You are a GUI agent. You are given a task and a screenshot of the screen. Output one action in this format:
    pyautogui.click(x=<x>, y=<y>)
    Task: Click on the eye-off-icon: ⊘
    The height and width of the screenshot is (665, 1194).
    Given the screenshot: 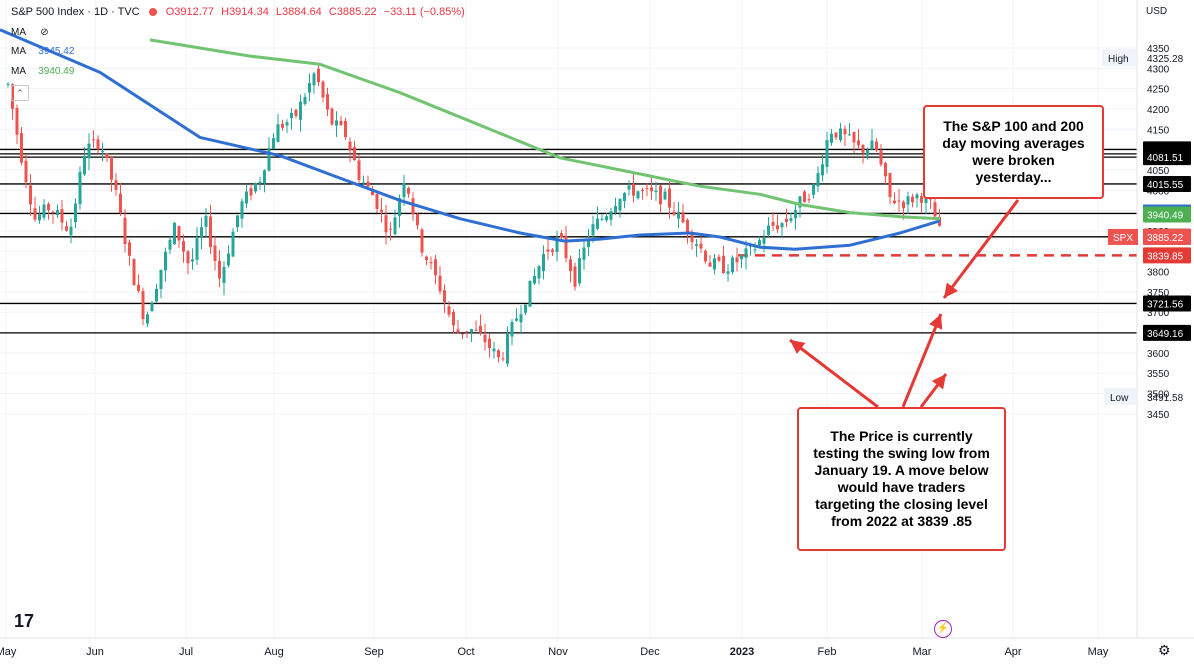 What is the action you would take?
    pyautogui.click(x=44, y=32)
    